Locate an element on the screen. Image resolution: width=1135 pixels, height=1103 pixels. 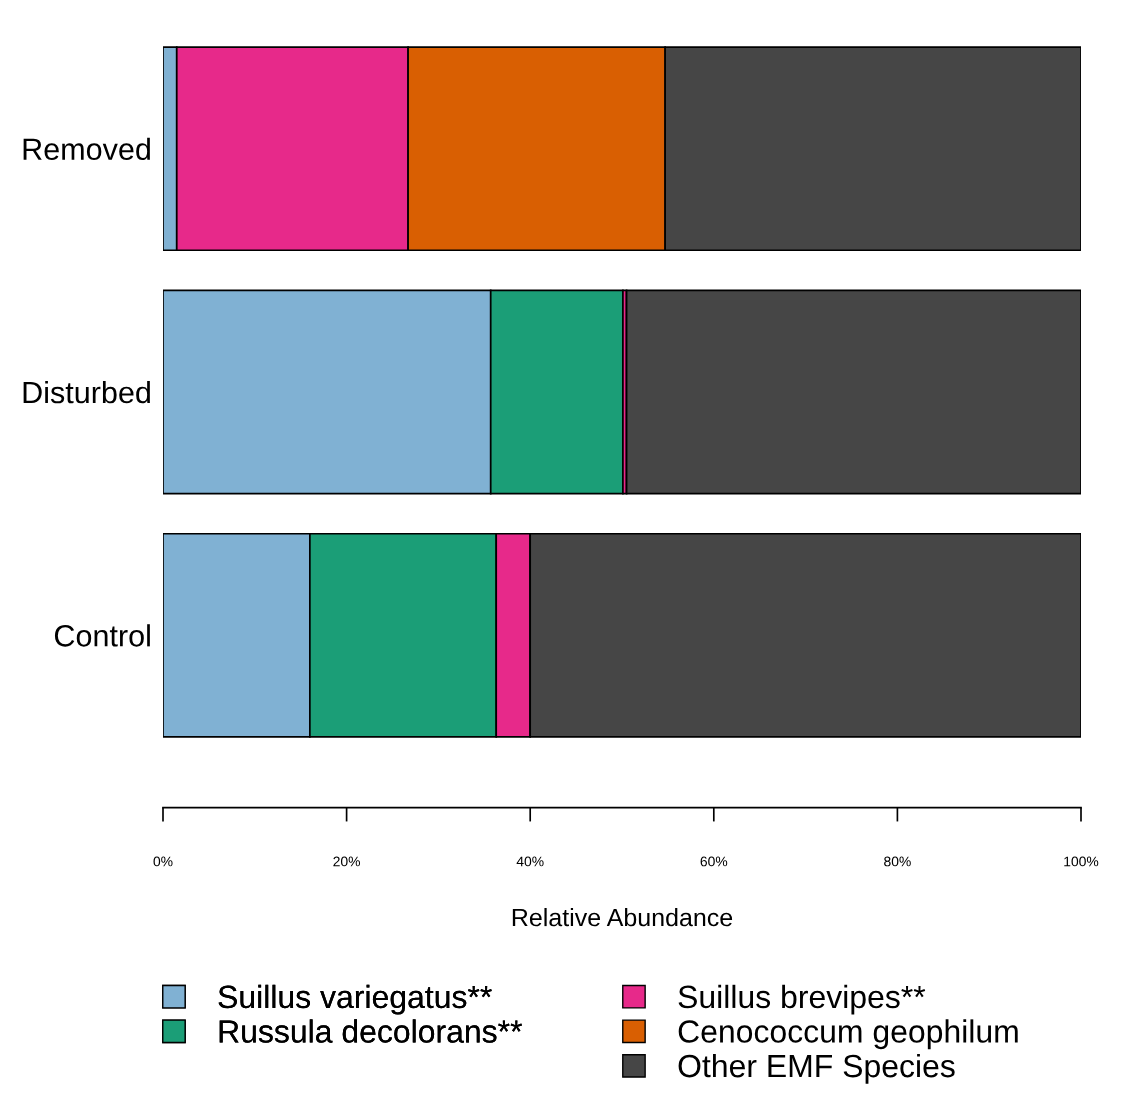
y-tick-label: Removed is located at coordinates (86, 149).